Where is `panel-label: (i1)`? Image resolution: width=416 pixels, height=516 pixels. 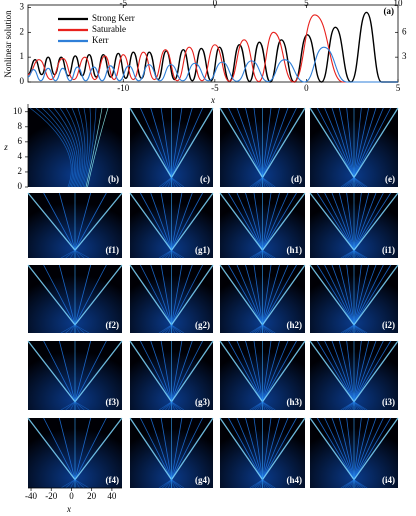 panel-label: (i1) is located at coordinates (388, 250).